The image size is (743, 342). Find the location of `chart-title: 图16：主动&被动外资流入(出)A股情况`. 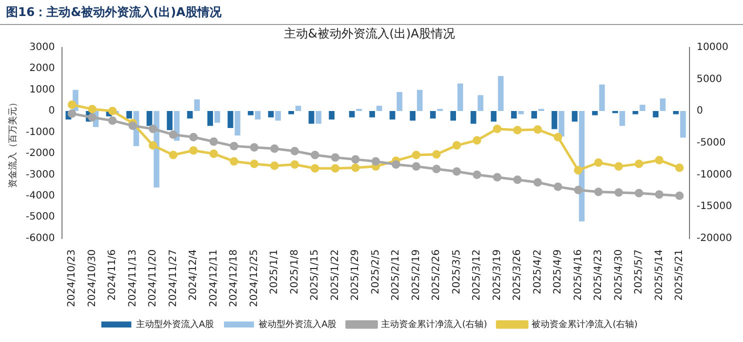

chart-title: 图16：主动&被动外资流入(出)A股情况 is located at coordinates (371, 12).